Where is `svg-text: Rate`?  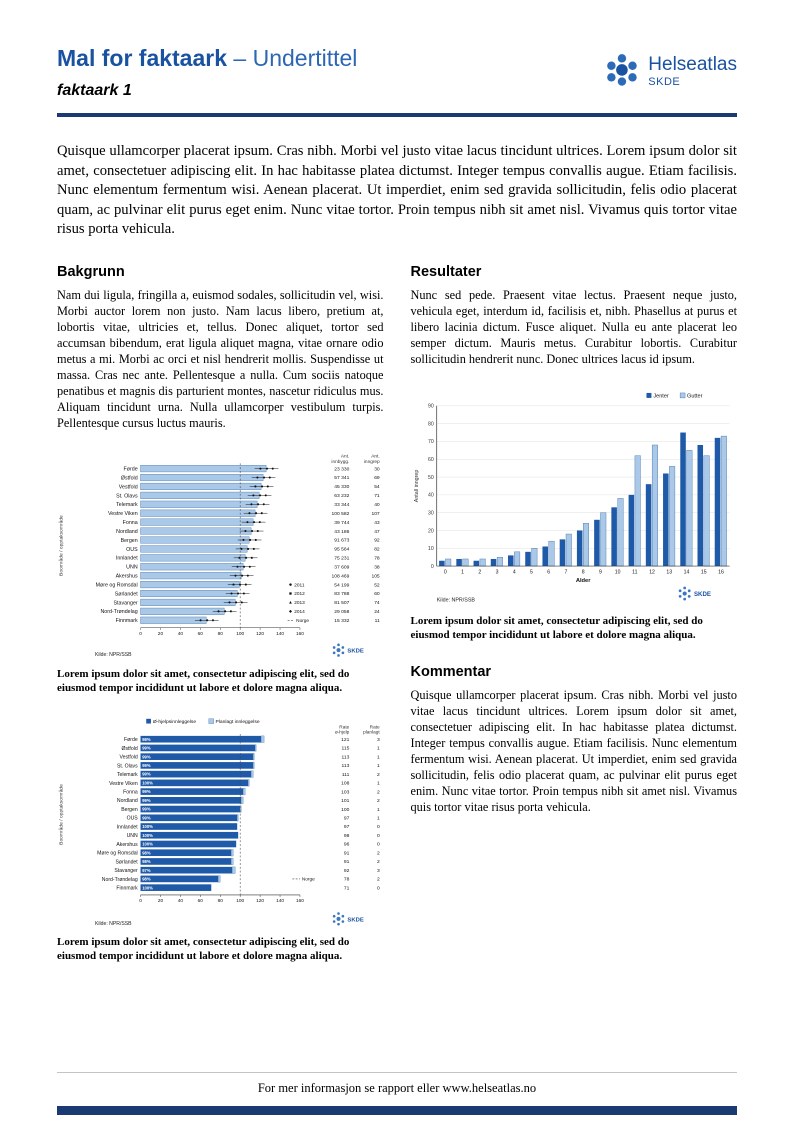 svg-text: Rate is located at coordinates (344, 727).